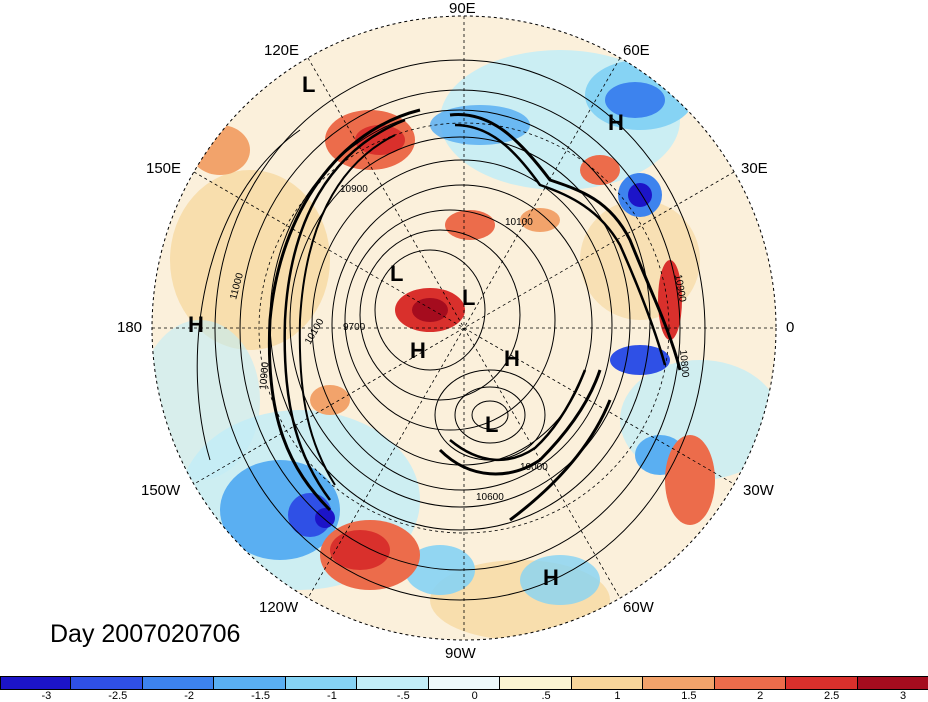  I want to click on colorbar-tick-label: -2.5, so click(118, 696).